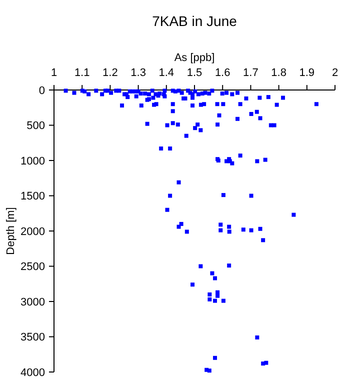 This screenshot has height=384, width=345. I want to click on y-tick-label: 2000, so click(32, 232).